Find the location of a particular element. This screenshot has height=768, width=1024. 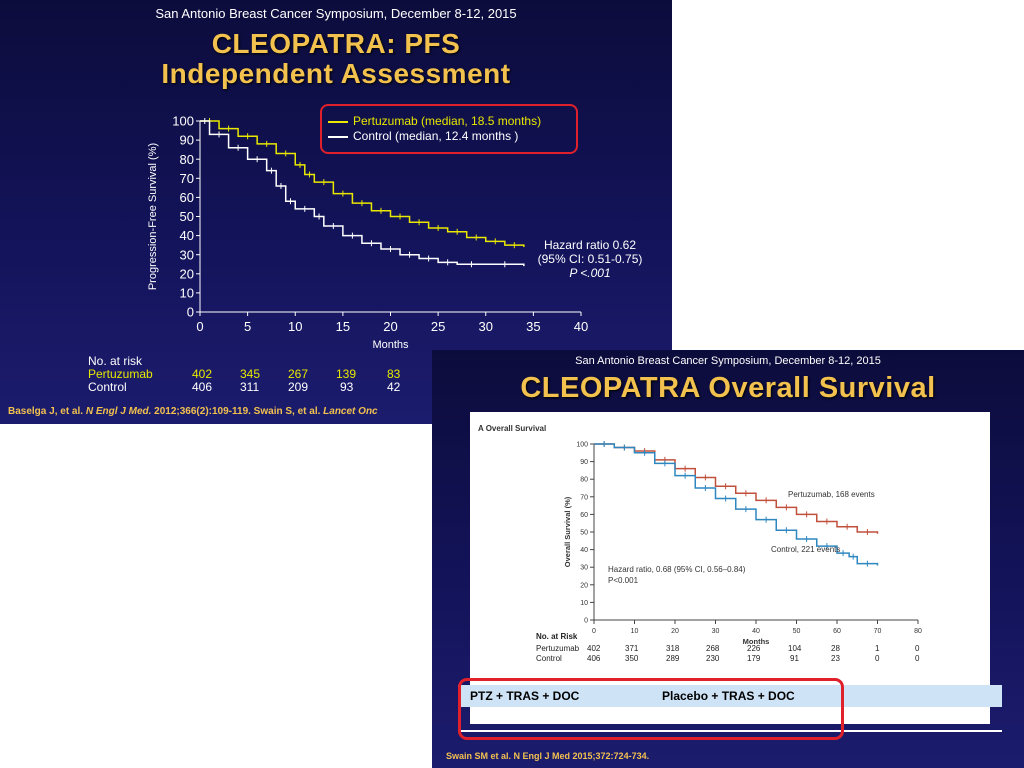

risk-header: No. at risk is located at coordinates (115, 361).